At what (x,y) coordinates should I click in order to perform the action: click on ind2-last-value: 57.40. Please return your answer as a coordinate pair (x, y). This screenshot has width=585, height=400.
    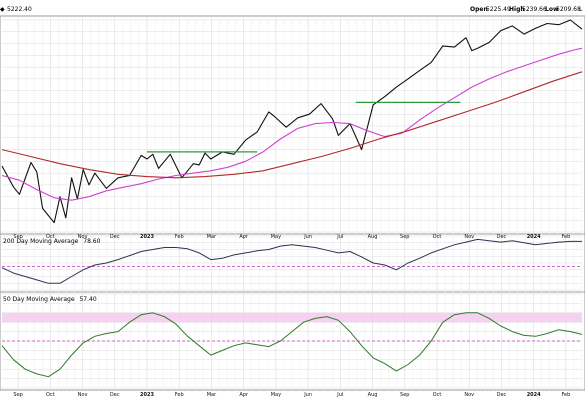
    Looking at the image, I should click on (87, 299).